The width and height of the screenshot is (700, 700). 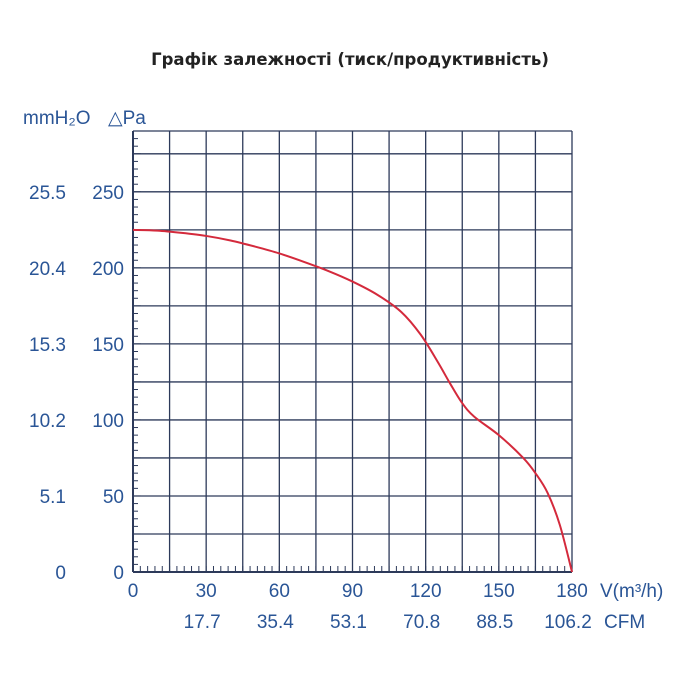 I want to click on x2-axis-label: CFM, so click(x=624, y=622).